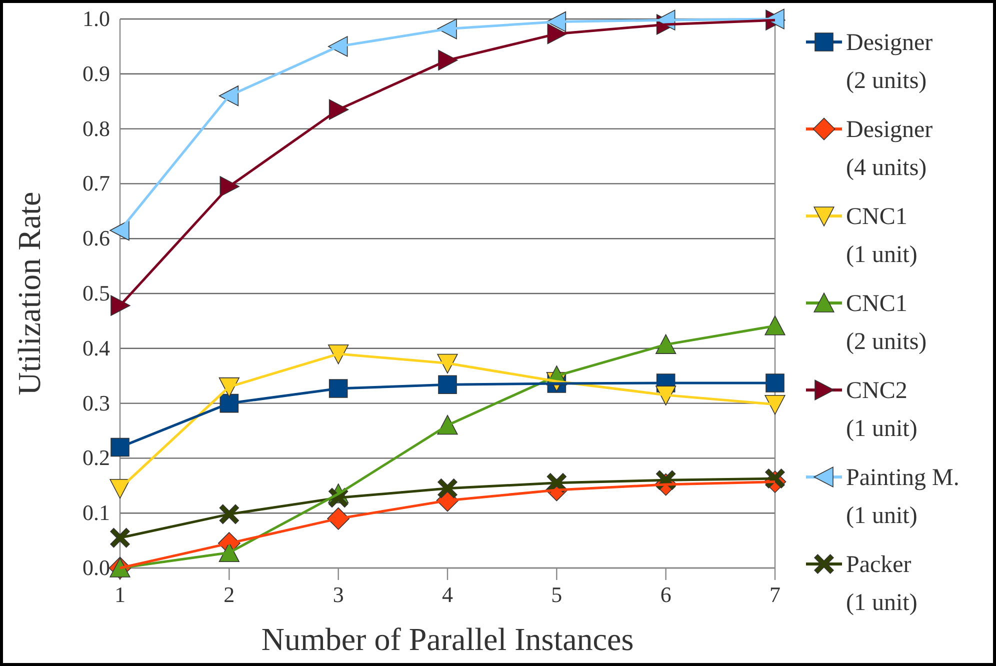  I want to click on x-tick-label: 1, so click(120, 594).